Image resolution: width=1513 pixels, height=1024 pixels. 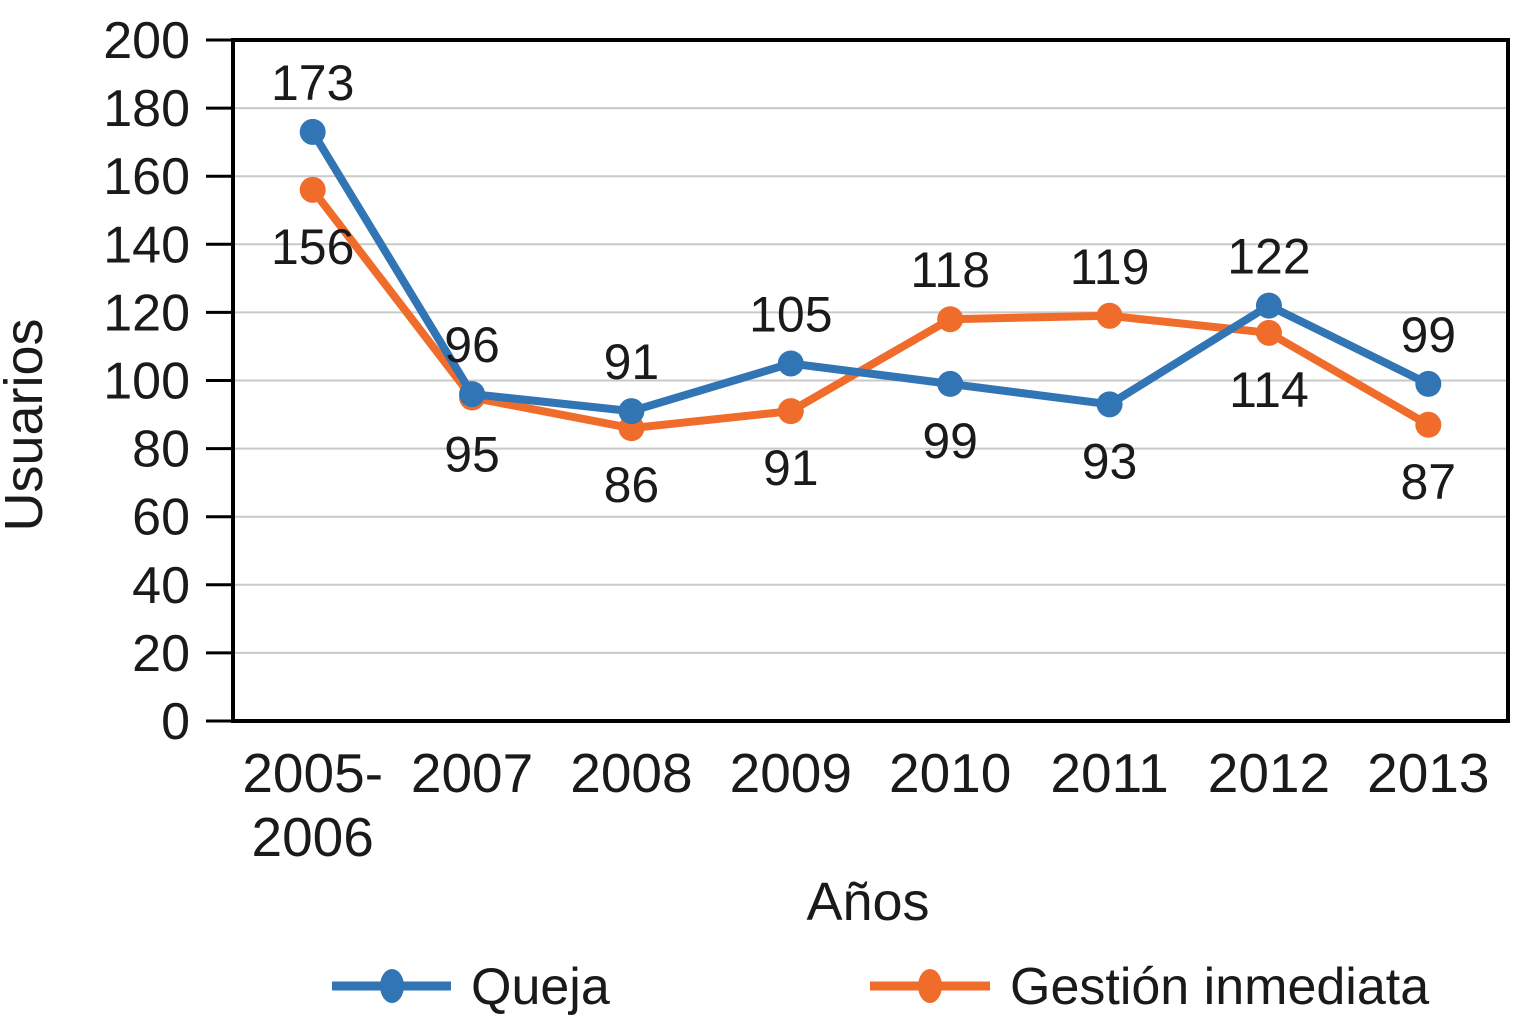 I want to click on data-label: 86, so click(x=632, y=485).